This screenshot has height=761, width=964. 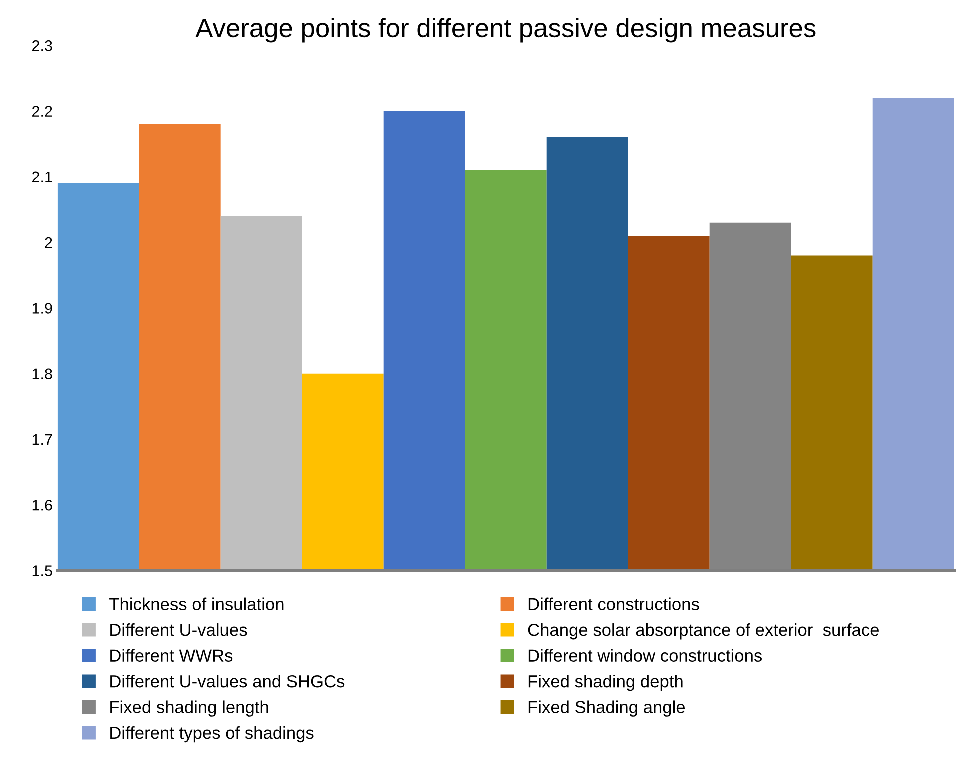 I want to click on legend-label: Different U-values, so click(x=179, y=630).